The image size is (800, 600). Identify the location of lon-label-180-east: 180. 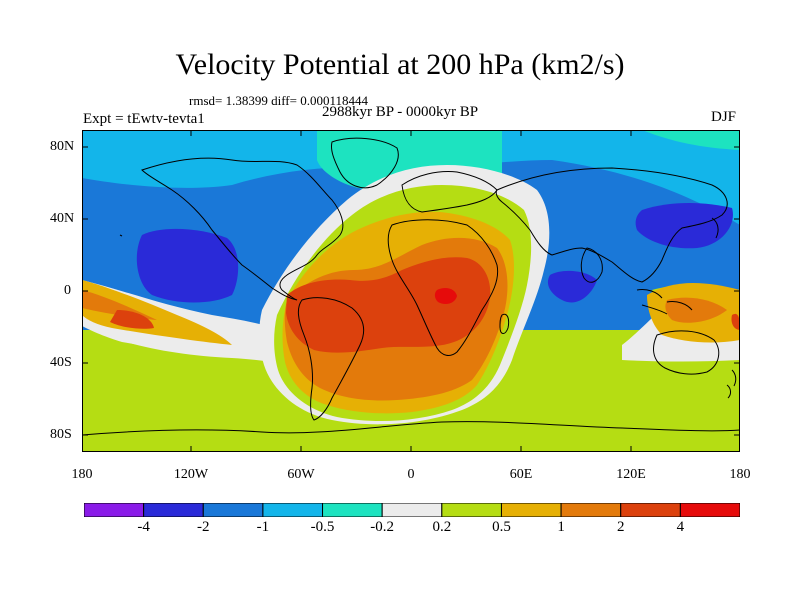
(740, 474).